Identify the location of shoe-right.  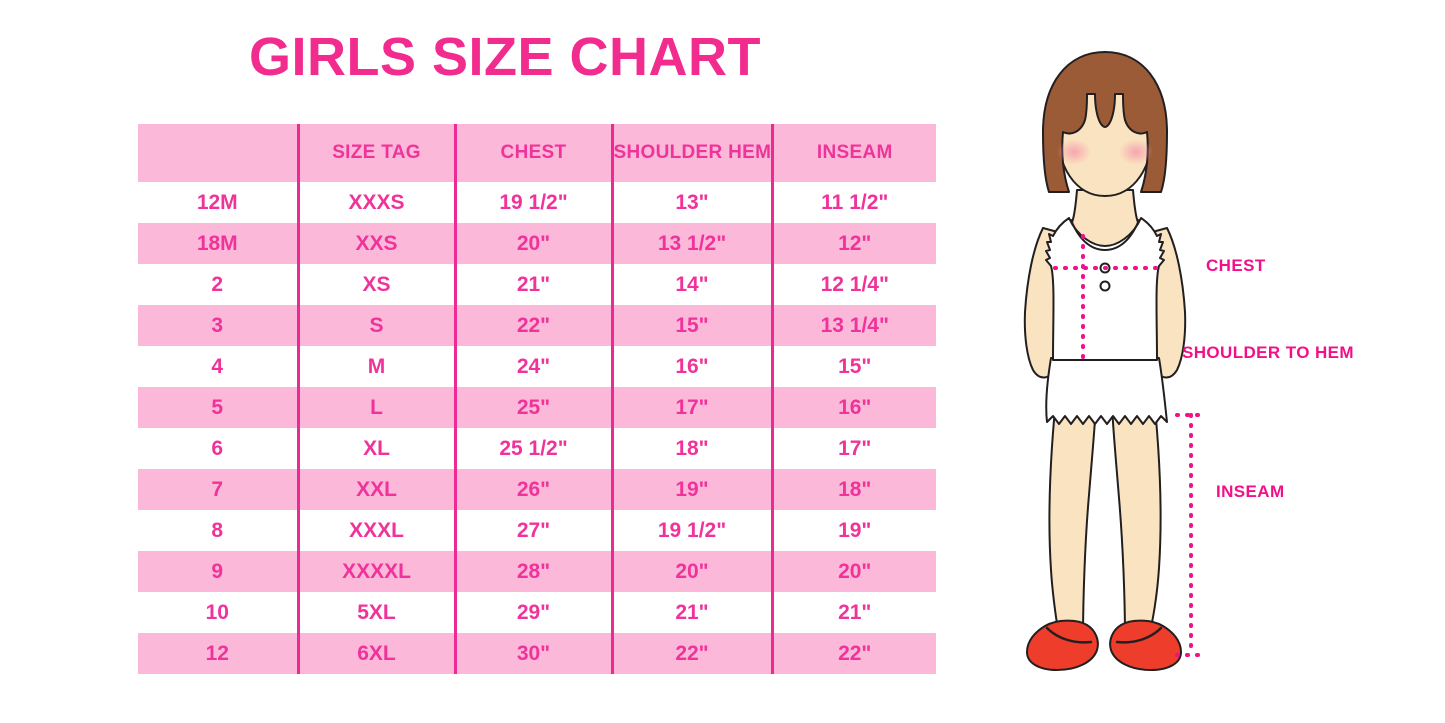
(1145, 645).